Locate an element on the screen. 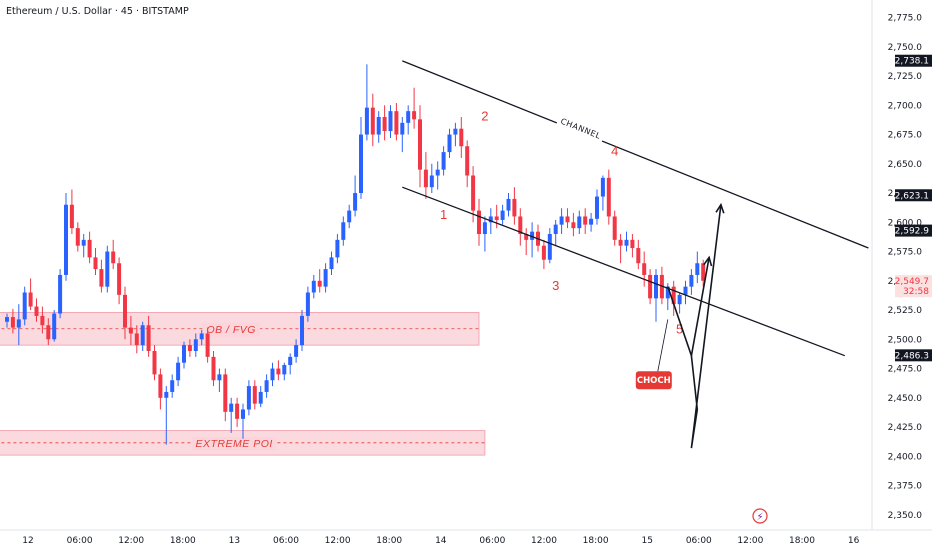 The image size is (932, 550). price-badge-label: 2,738.1 is located at coordinates (912, 62).